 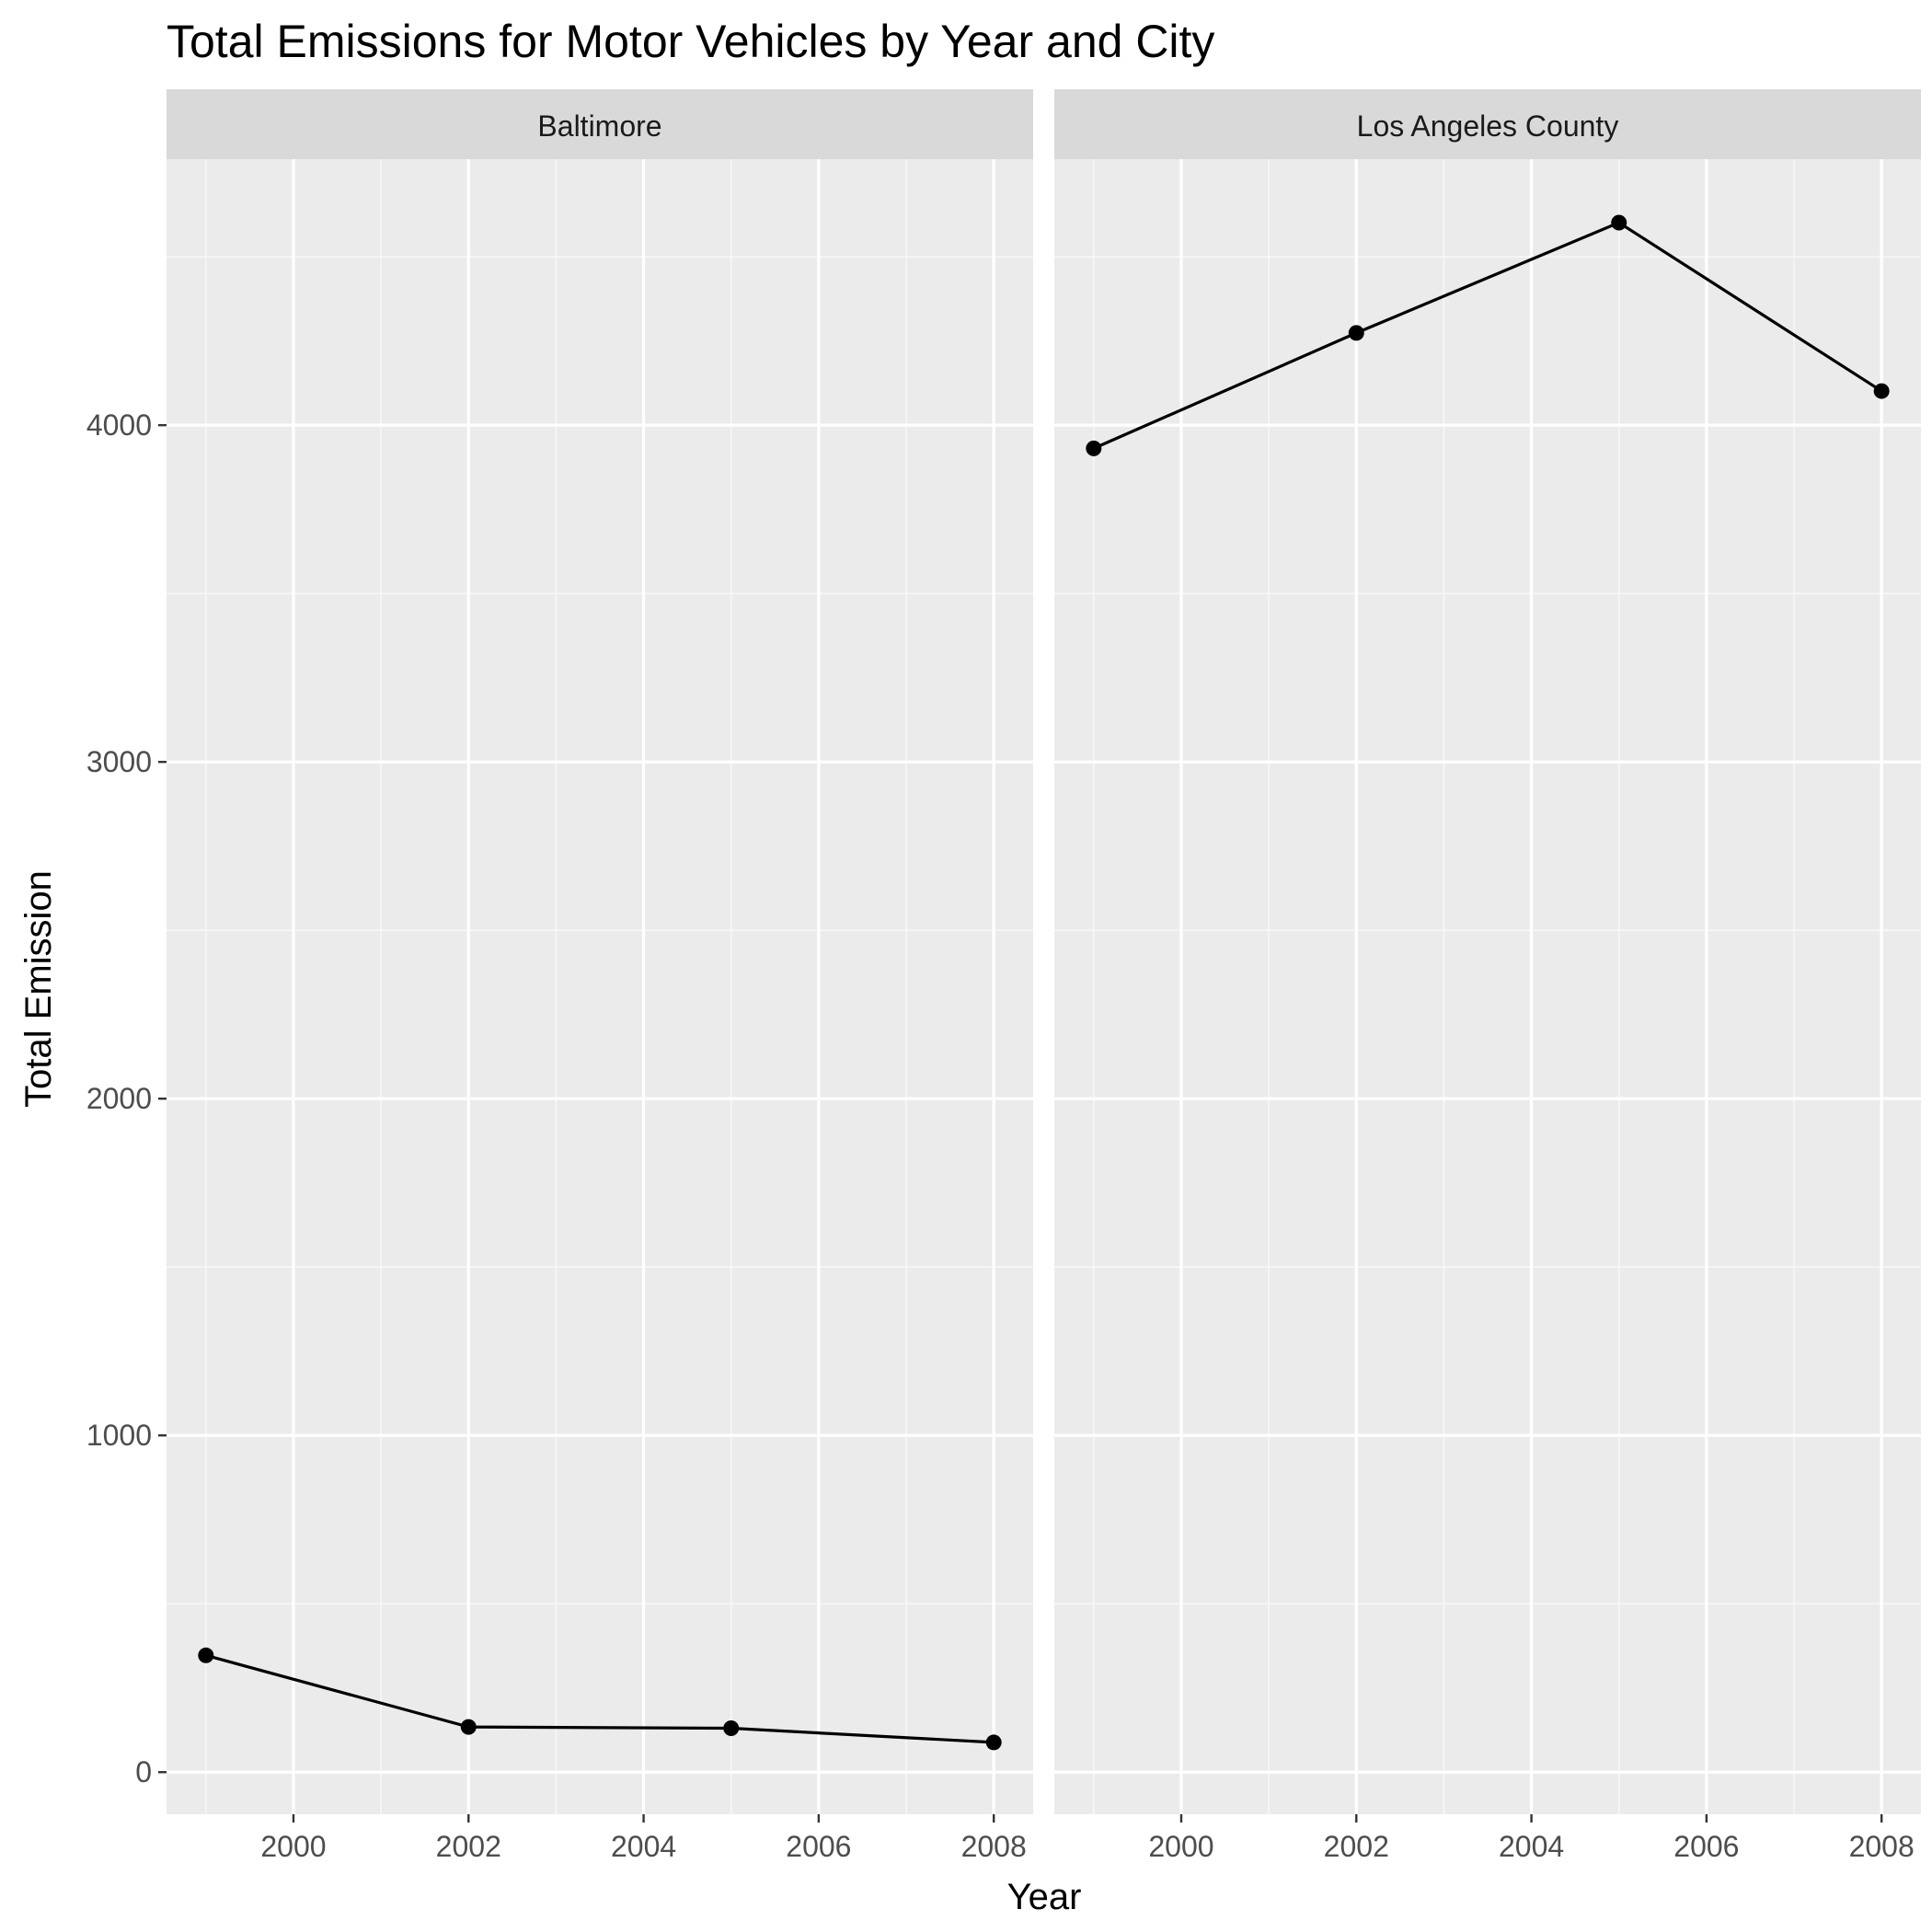 I want to click on facet-strip-label: Baltimore, so click(x=599, y=126).